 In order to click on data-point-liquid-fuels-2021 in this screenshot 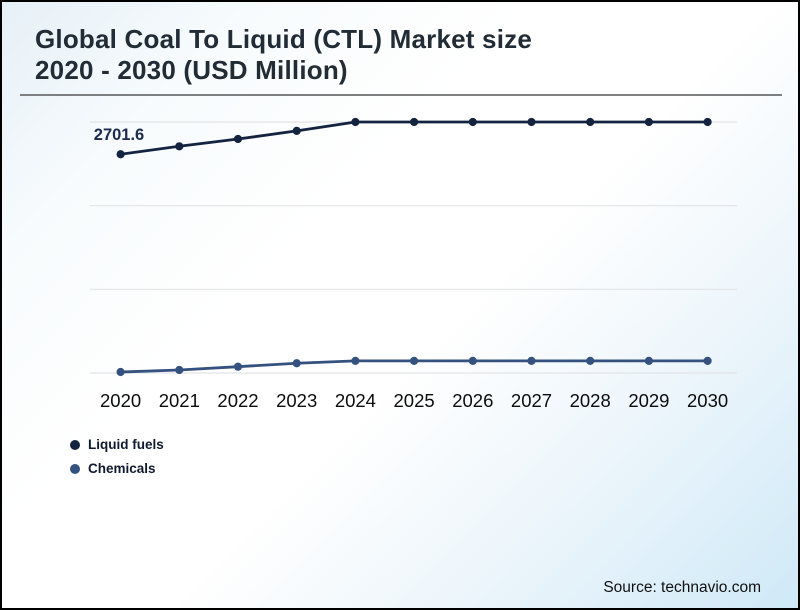, I will do `click(179, 146)`.